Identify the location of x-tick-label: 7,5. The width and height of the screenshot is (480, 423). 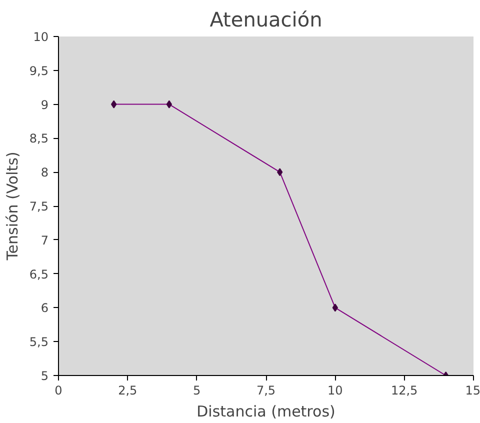
(266, 391).